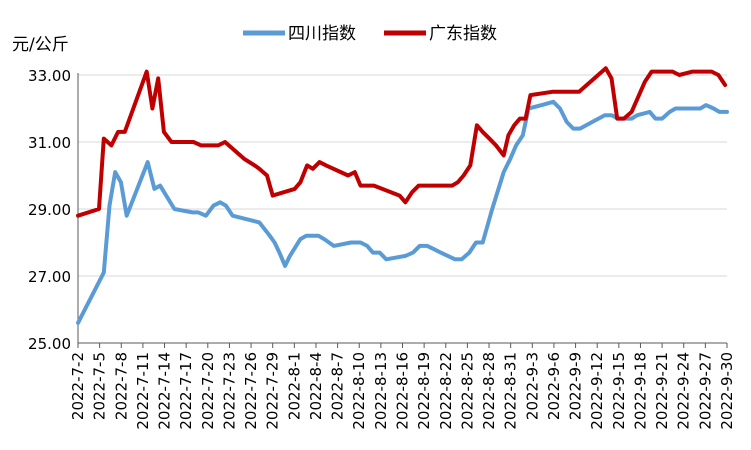 The width and height of the screenshot is (751, 450). Describe the element at coordinates (424, 391) in the screenshot. I see `x-tick-label: 2022-8-19` at that location.